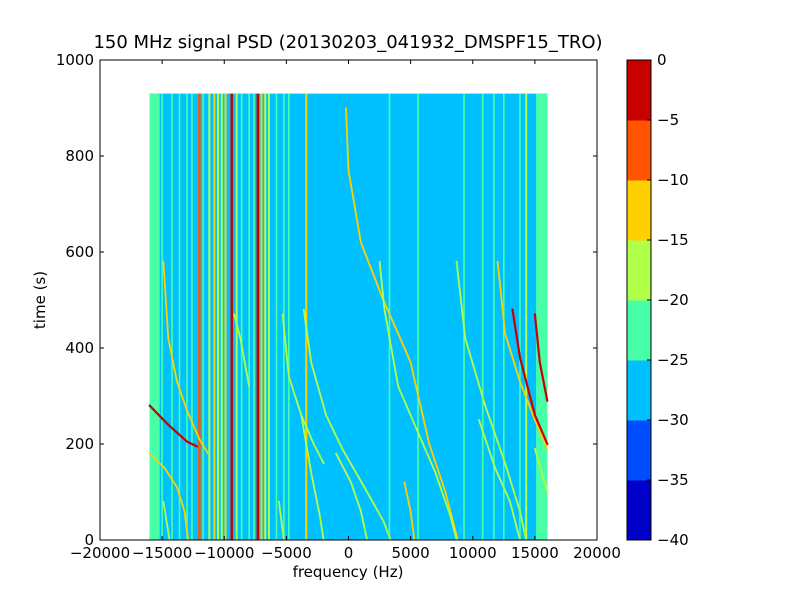 Image resolution: width=800 pixels, height=600 pixels. Describe the element at coordinates (673, 540) in the screenshot. I see `colorbar-tick-label: −40` at that location.